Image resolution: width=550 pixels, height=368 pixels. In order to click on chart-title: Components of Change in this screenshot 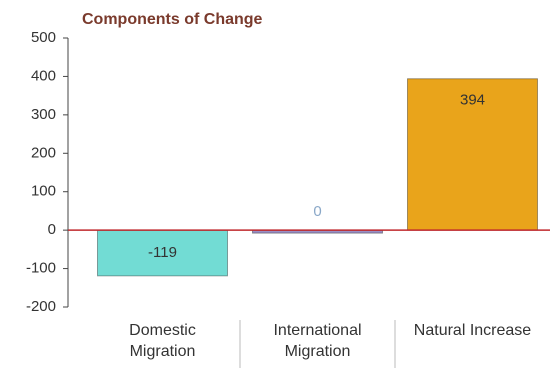, I will do `click(172, 19)`.